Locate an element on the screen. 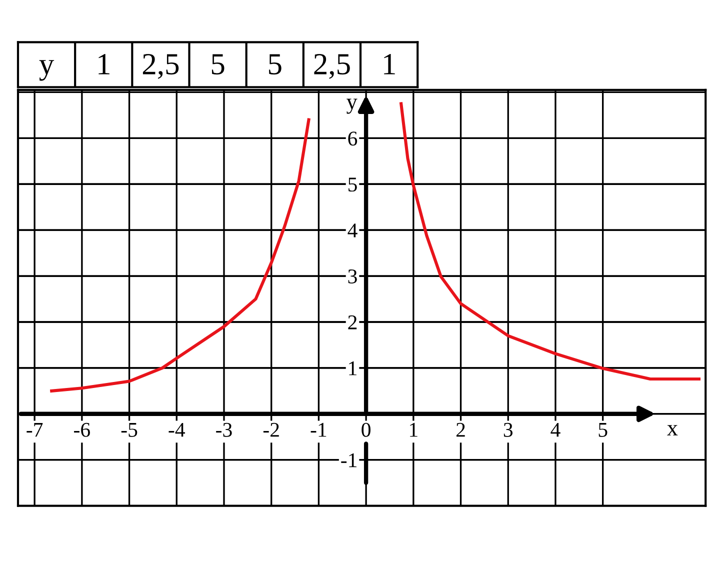 The width and height of the screenshot is (720, 562). y-tick-label: 1 is located at coordinates (352, 368).